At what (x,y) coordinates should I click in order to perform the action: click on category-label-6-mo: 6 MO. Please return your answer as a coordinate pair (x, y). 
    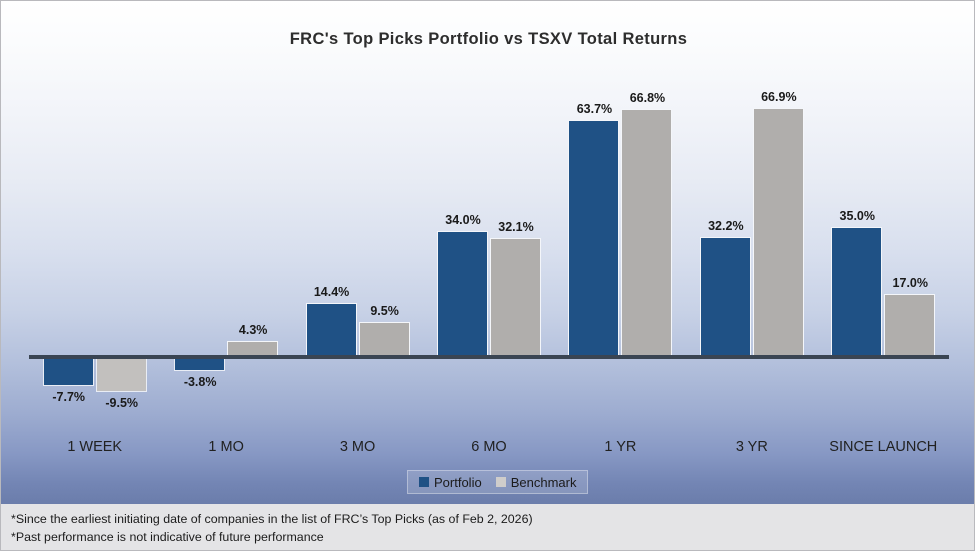
    Looking at the image, I should click on (489, 447).